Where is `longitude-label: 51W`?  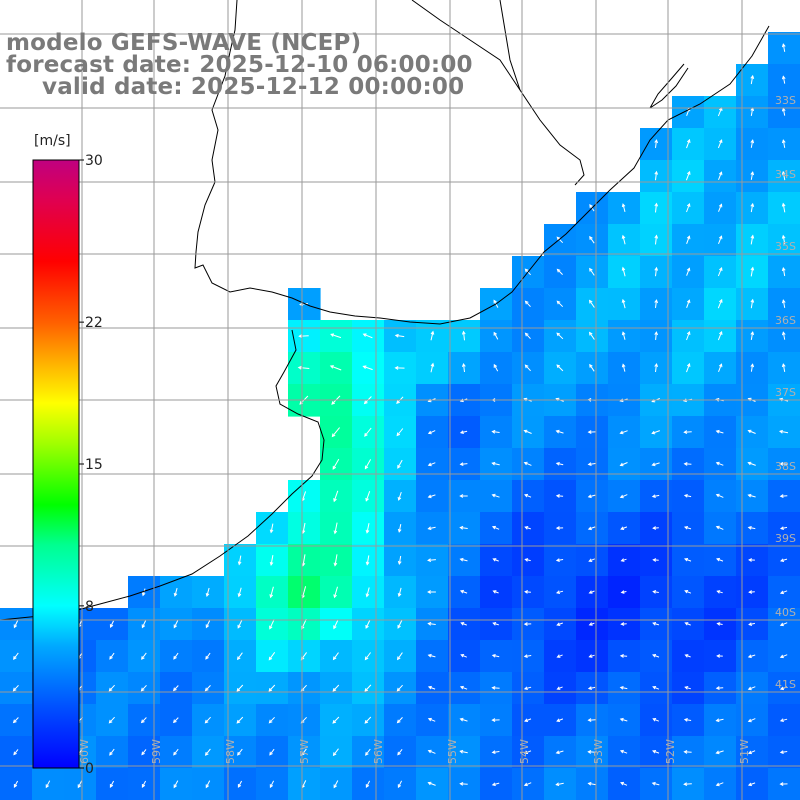 longitude-label: 51W is located at coordinates (744, 751).